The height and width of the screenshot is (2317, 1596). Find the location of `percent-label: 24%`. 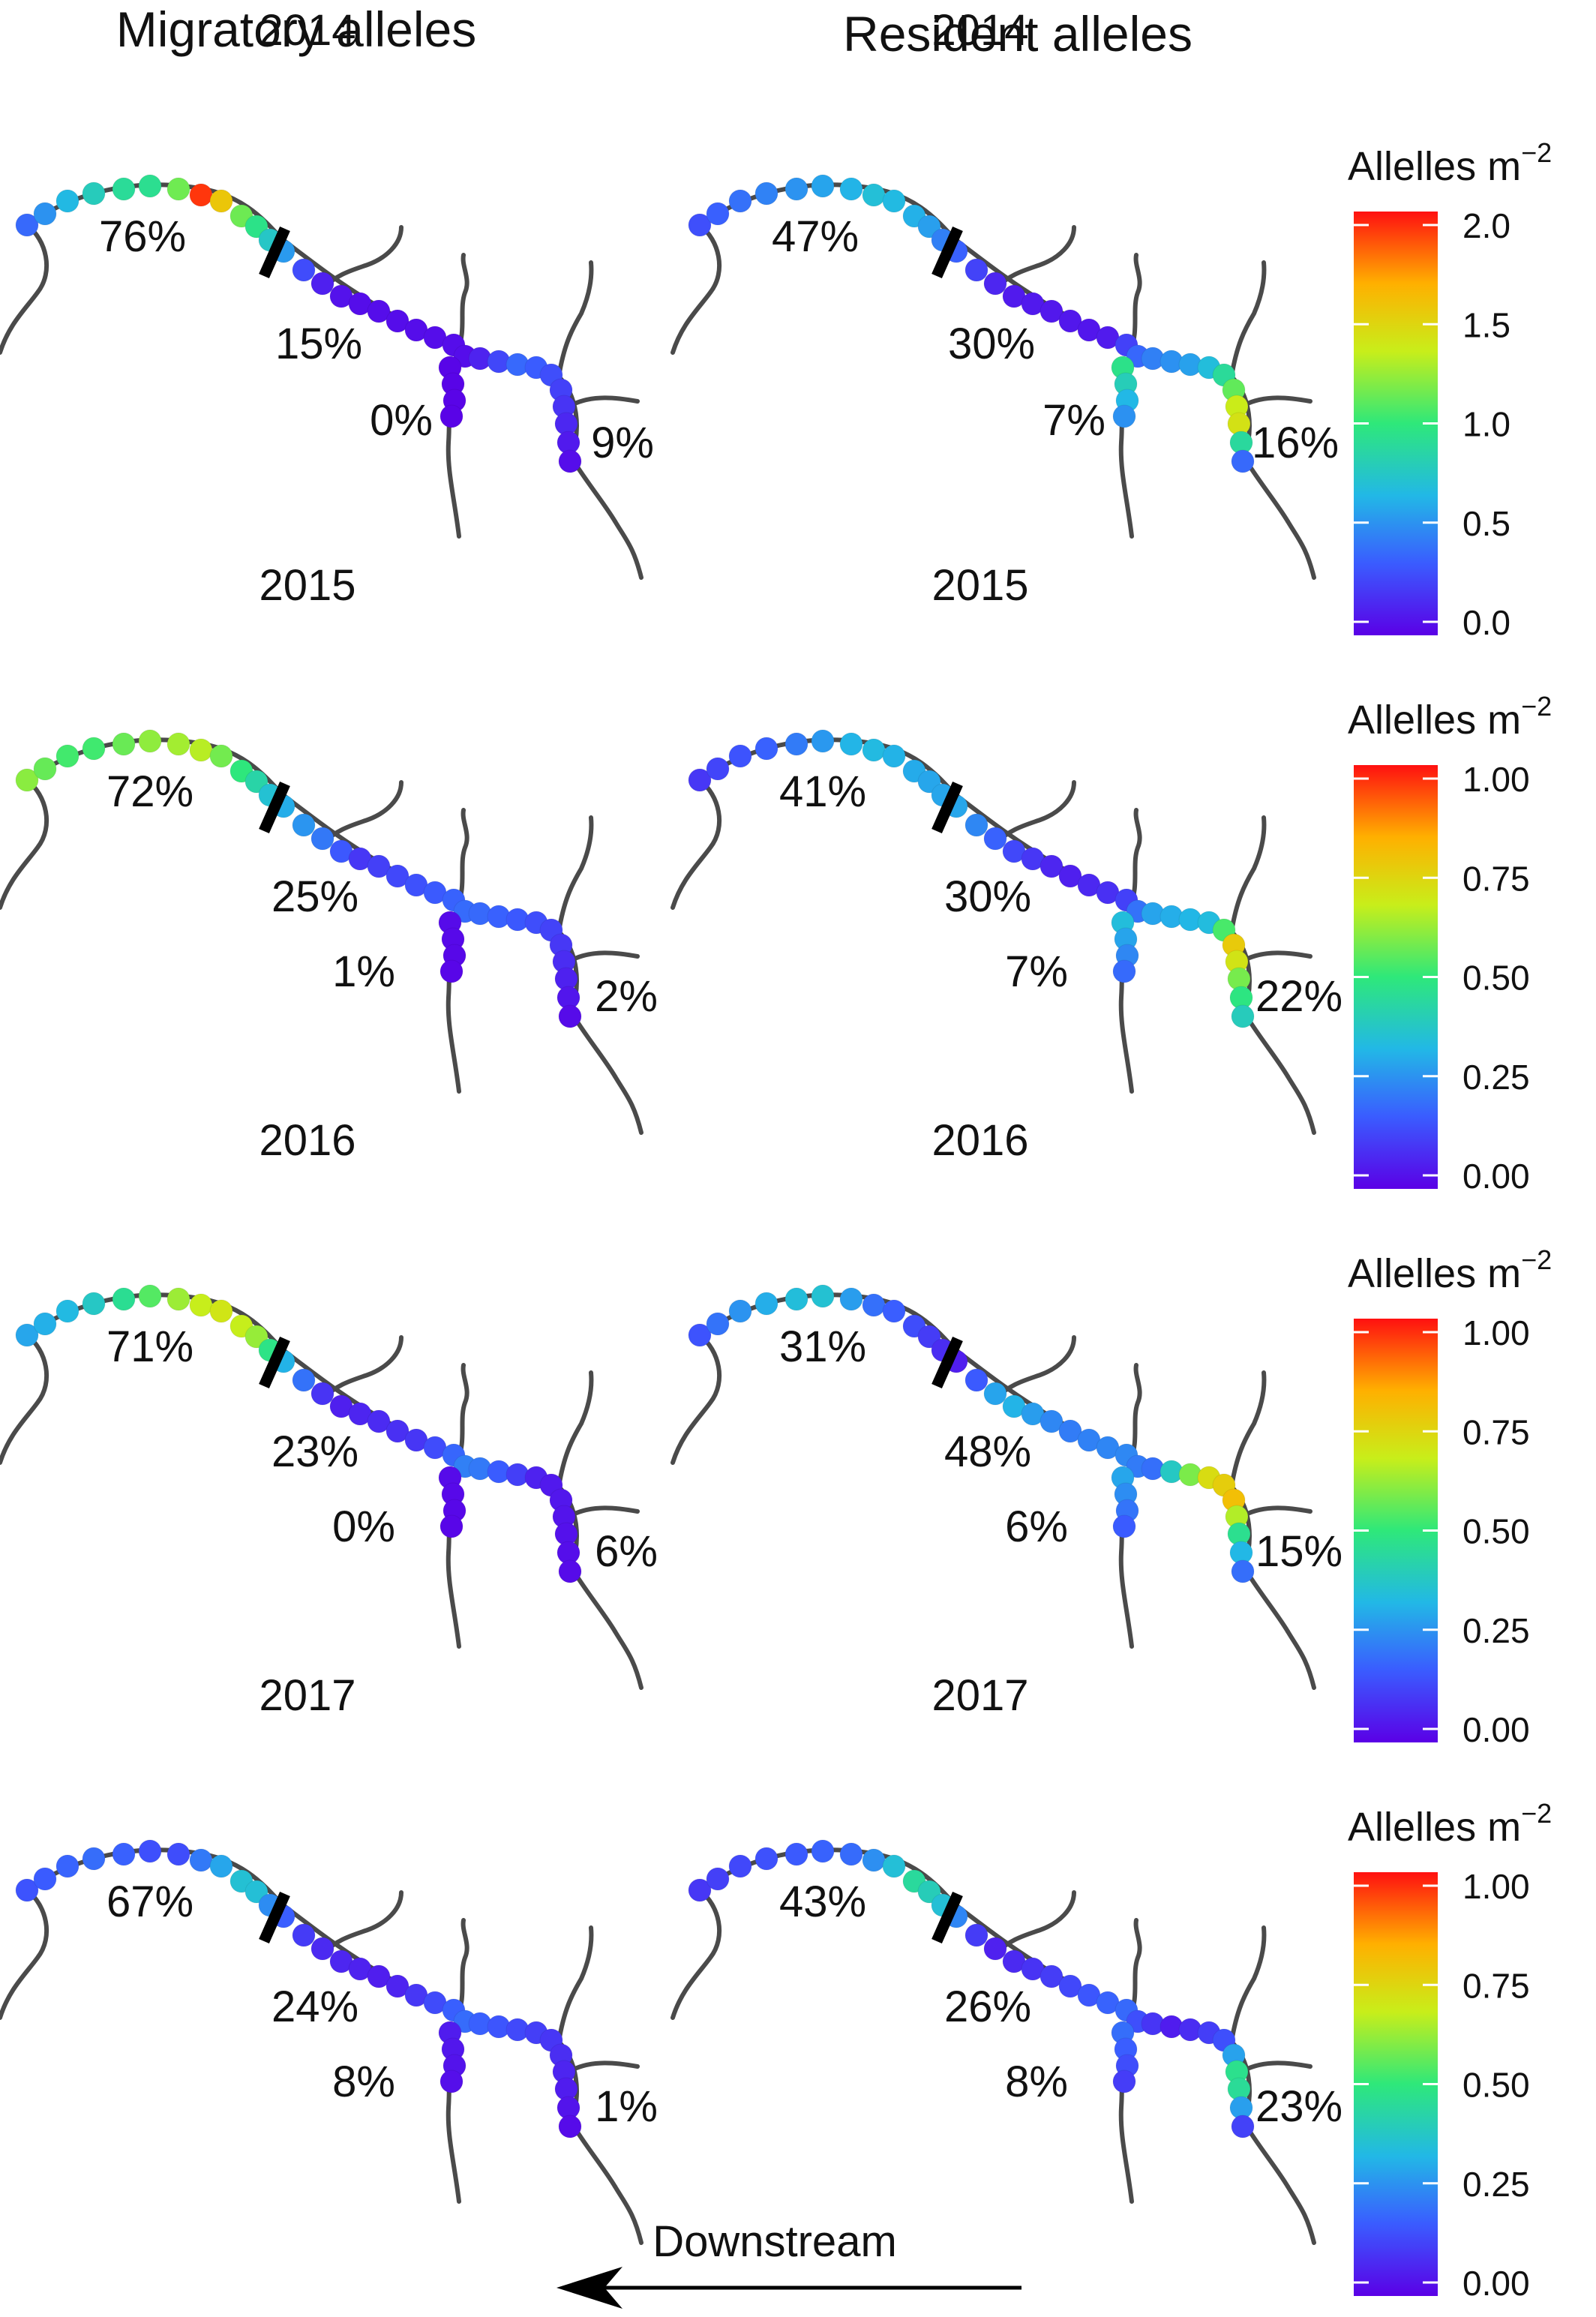

percent-label: 24% is located at coordinates (315, 2007).